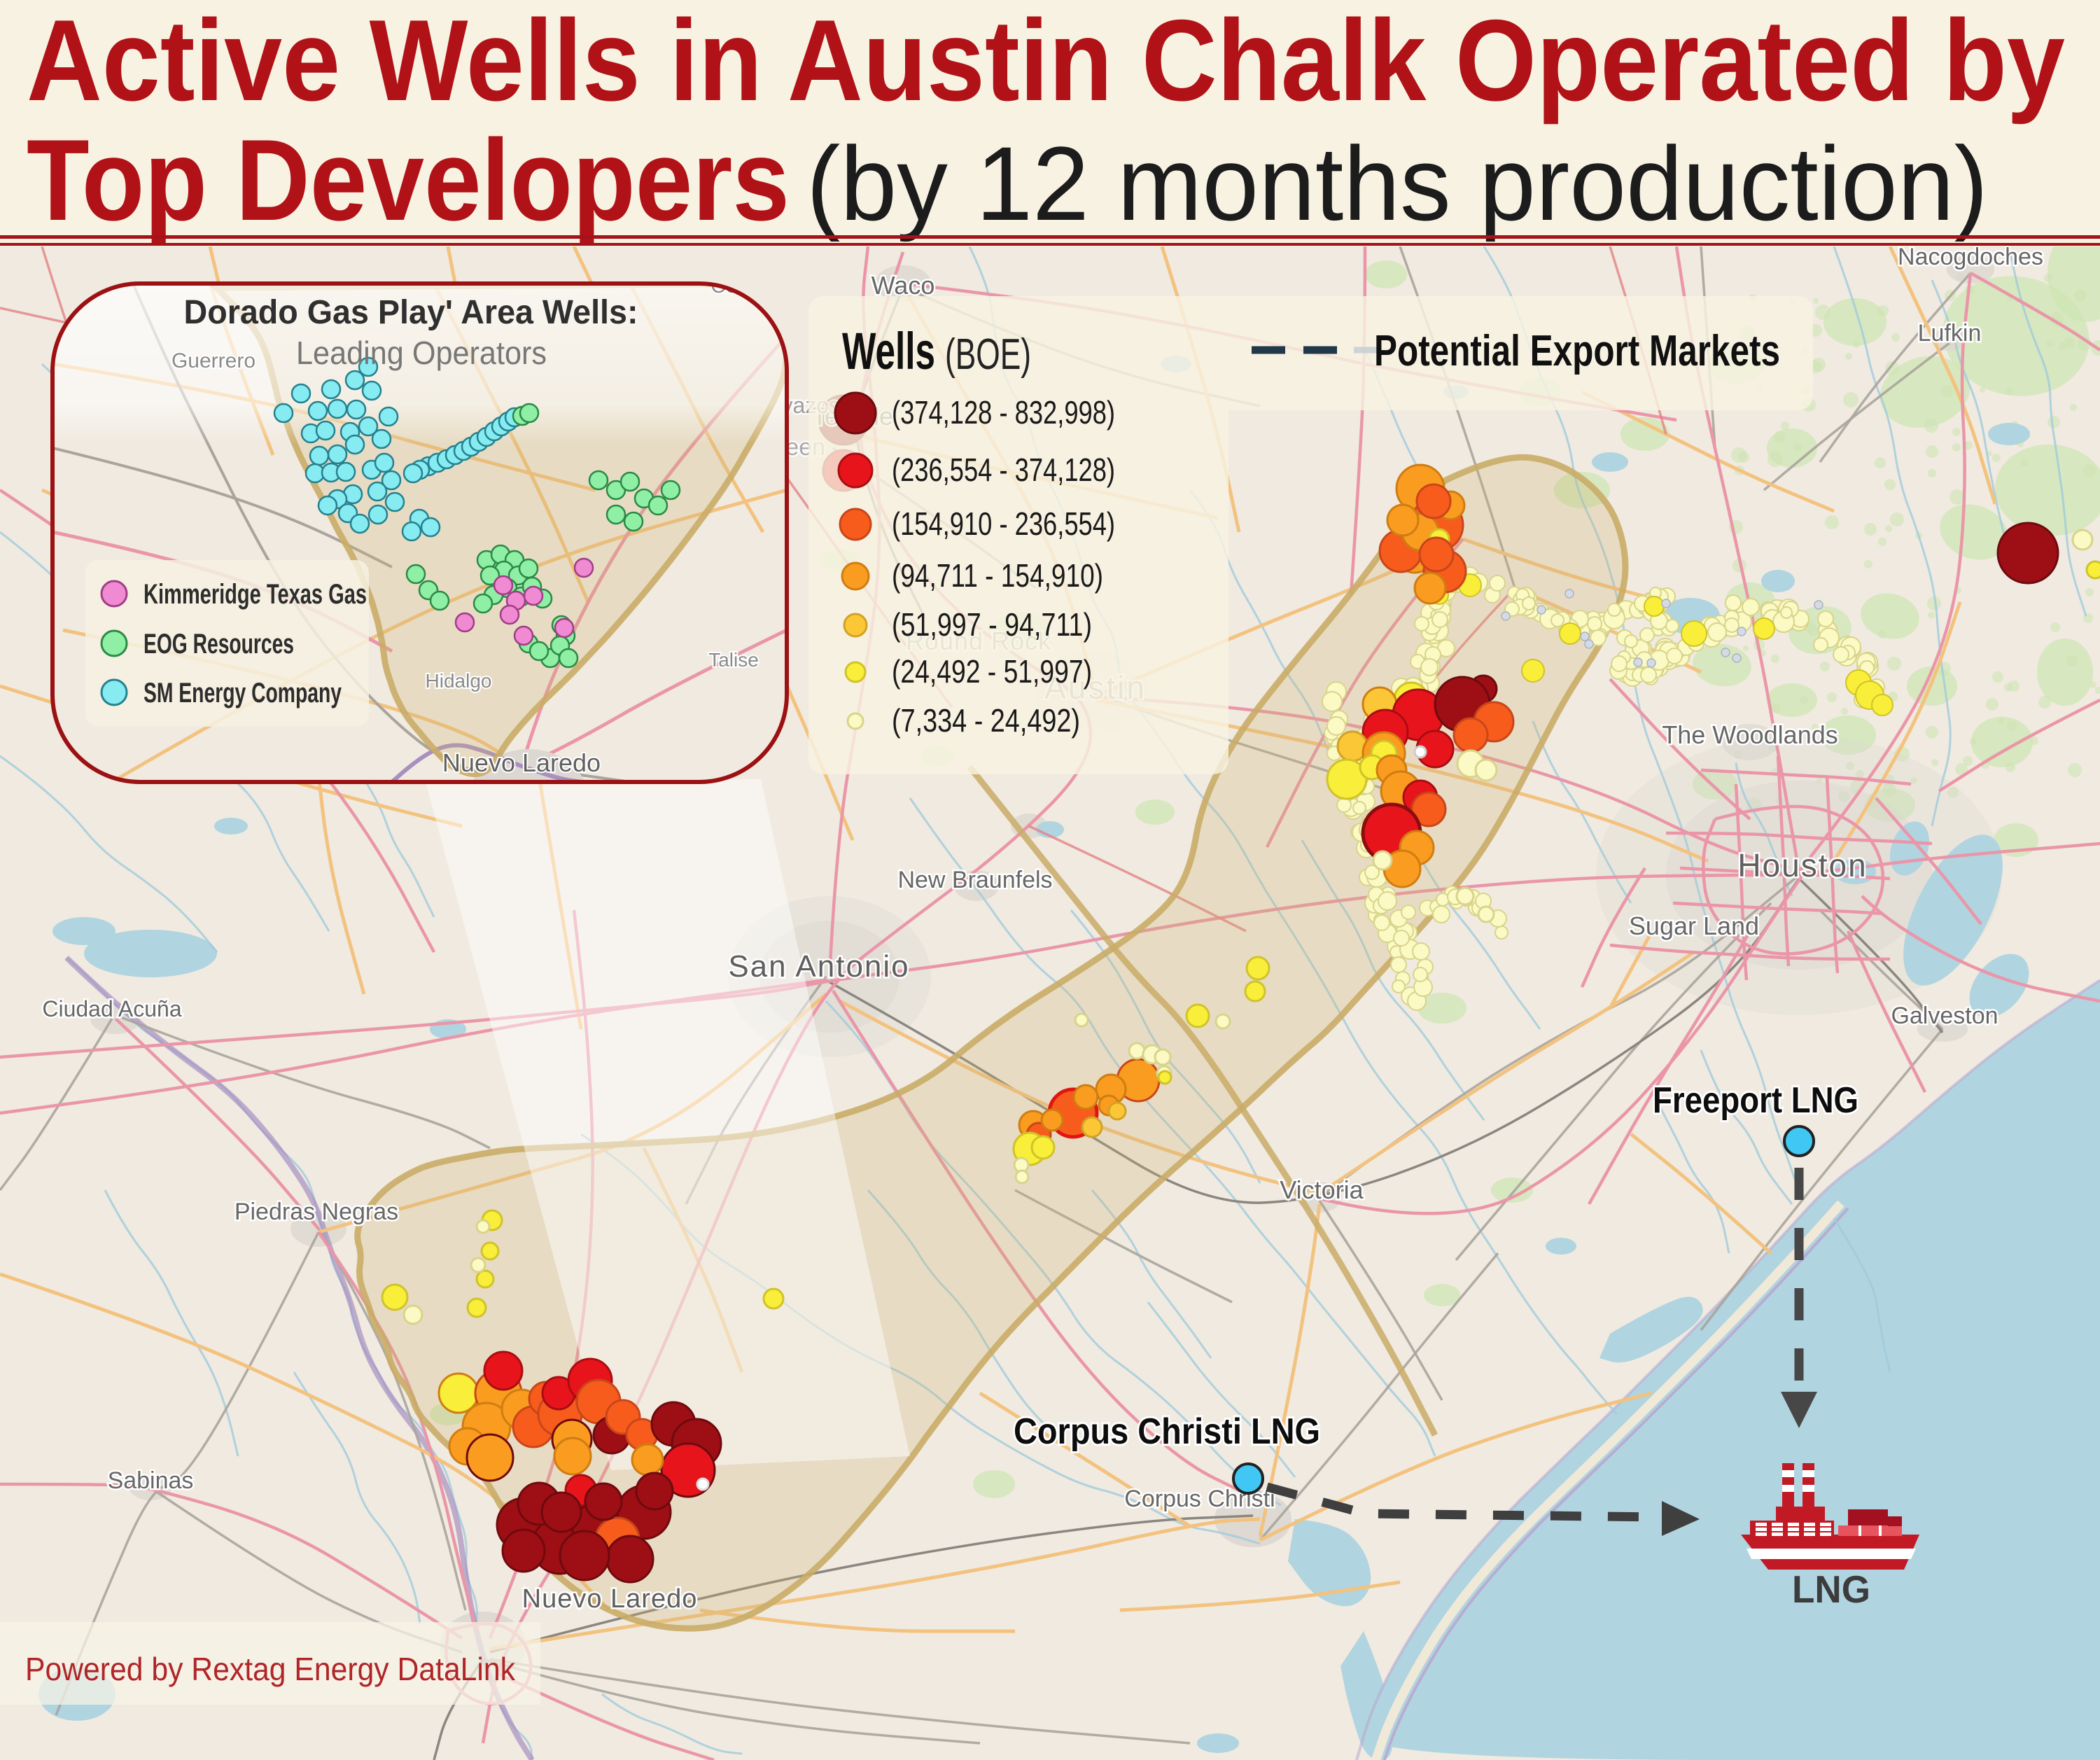 This screenshot has height=1760, width=2100. Describe the element at coordinates (1831, 1589) in the screenshot. I see `svg-text: LNG` at that location.